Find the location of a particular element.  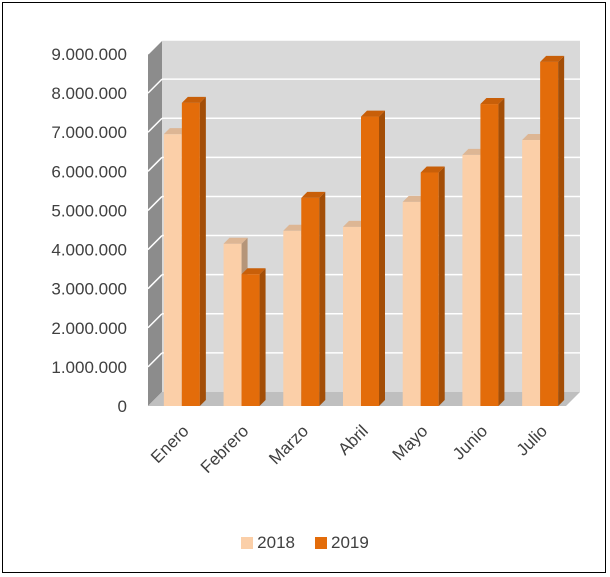

bar-2019-abril is located at coordinates (373, 258).